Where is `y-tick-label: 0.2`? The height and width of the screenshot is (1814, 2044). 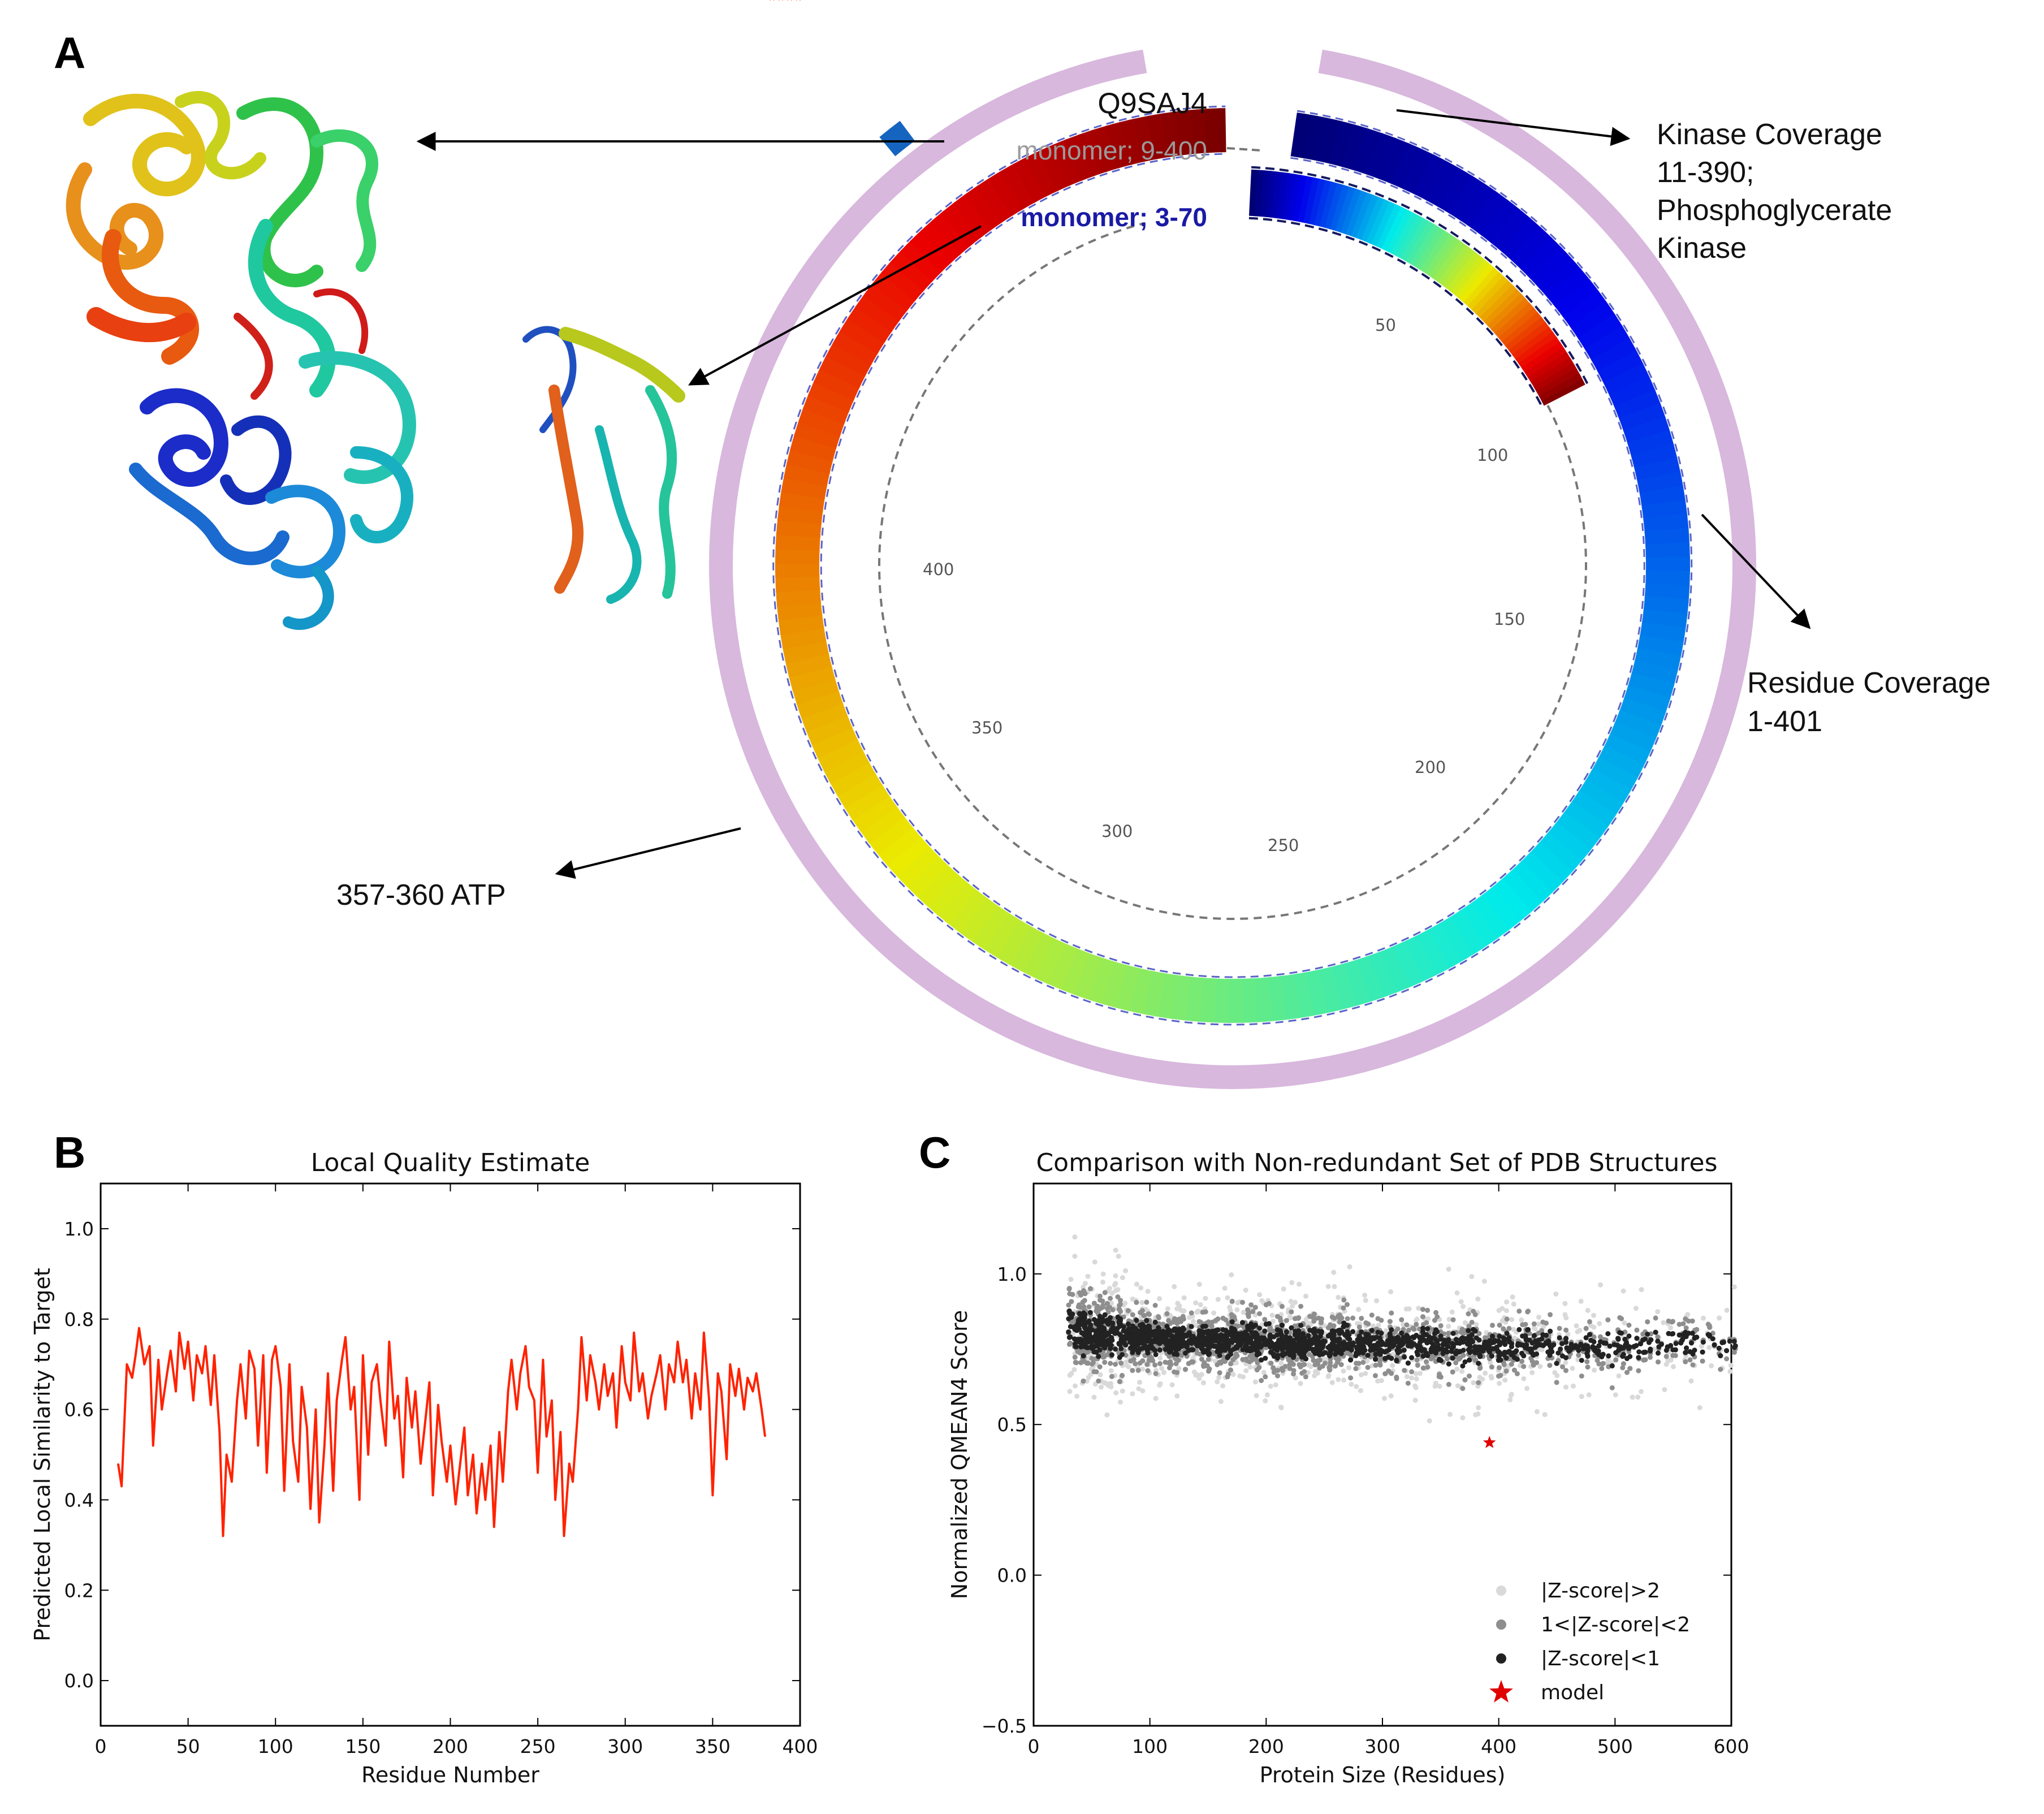
y-tick-label: 0.2 is located at coordinates (79, 1590).